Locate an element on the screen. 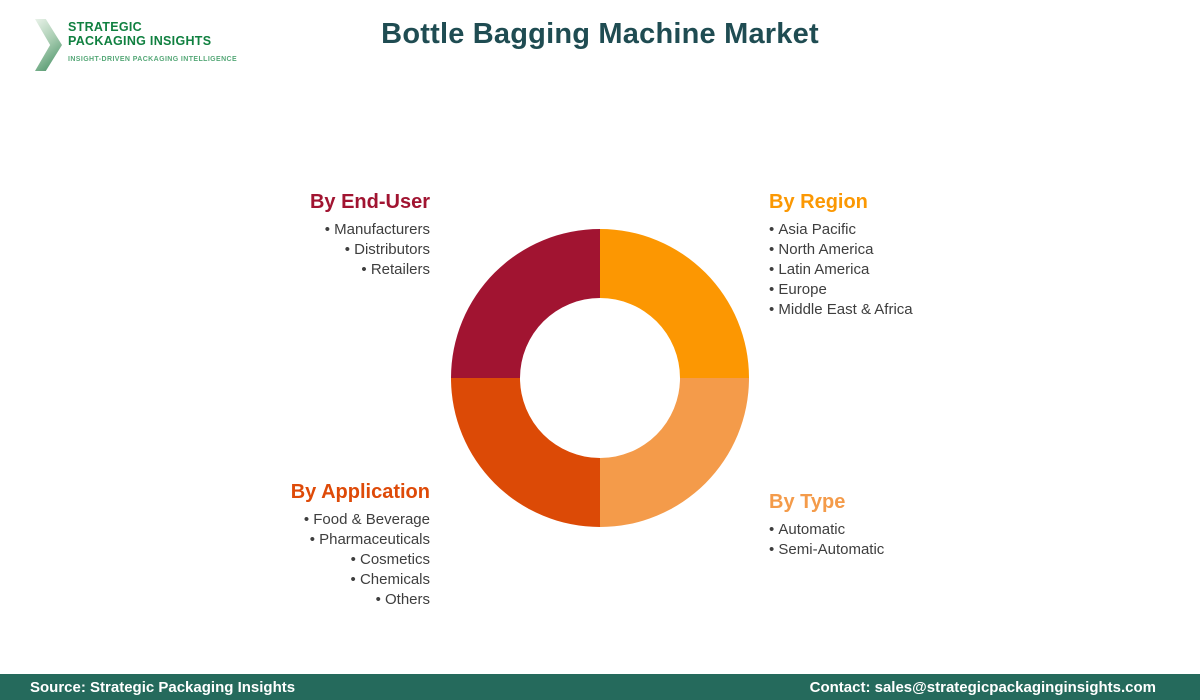 The height and width of the screenshot is (700, 1200). list-item: Chemicals is located at coordinates (360, 580).